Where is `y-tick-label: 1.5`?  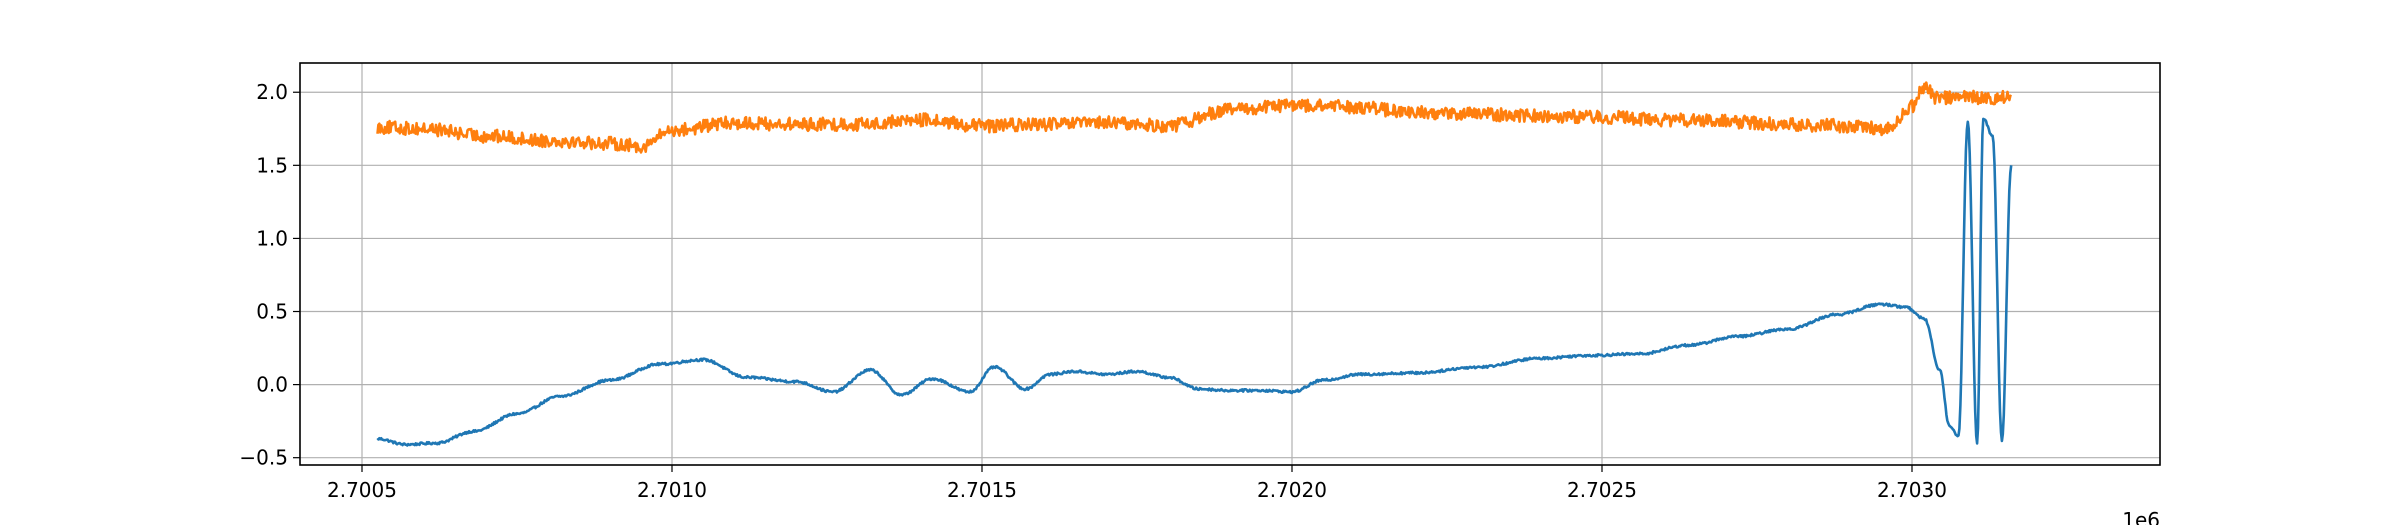
y-tick-label: 1.5 is located at coordinates (272, 165).